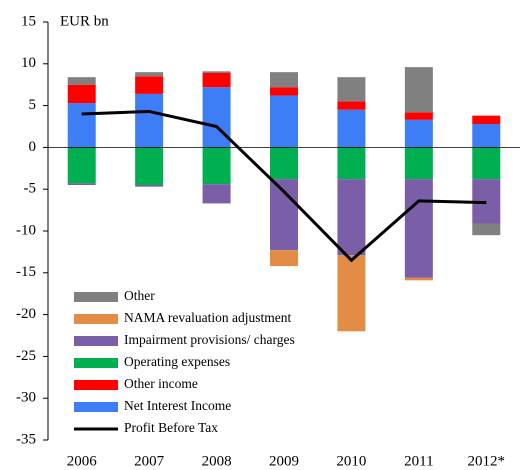 This screenshot has width=523, height=470. I want to click on x-tick-label: 2008, so click(217, 461).